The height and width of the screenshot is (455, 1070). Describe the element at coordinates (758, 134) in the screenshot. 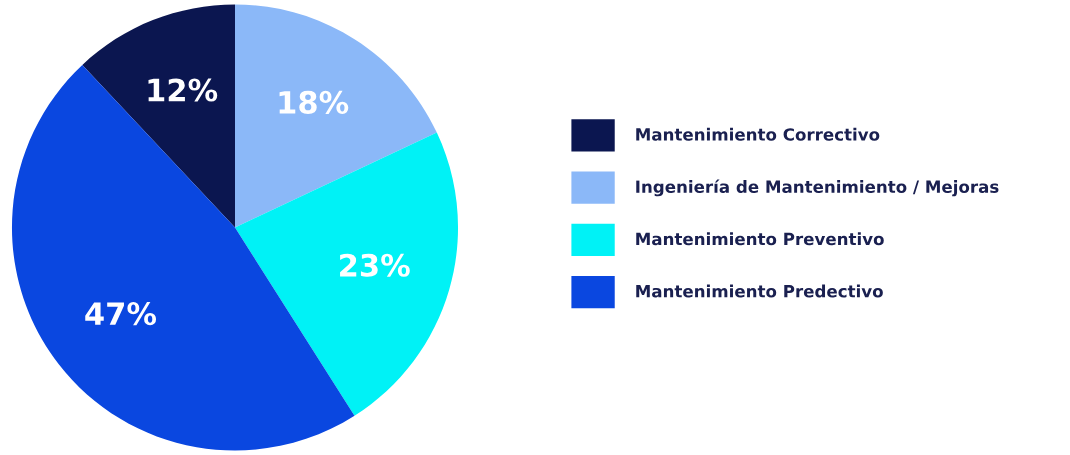

I see `legend-label: Mantenimiento Correctivo` at that location.